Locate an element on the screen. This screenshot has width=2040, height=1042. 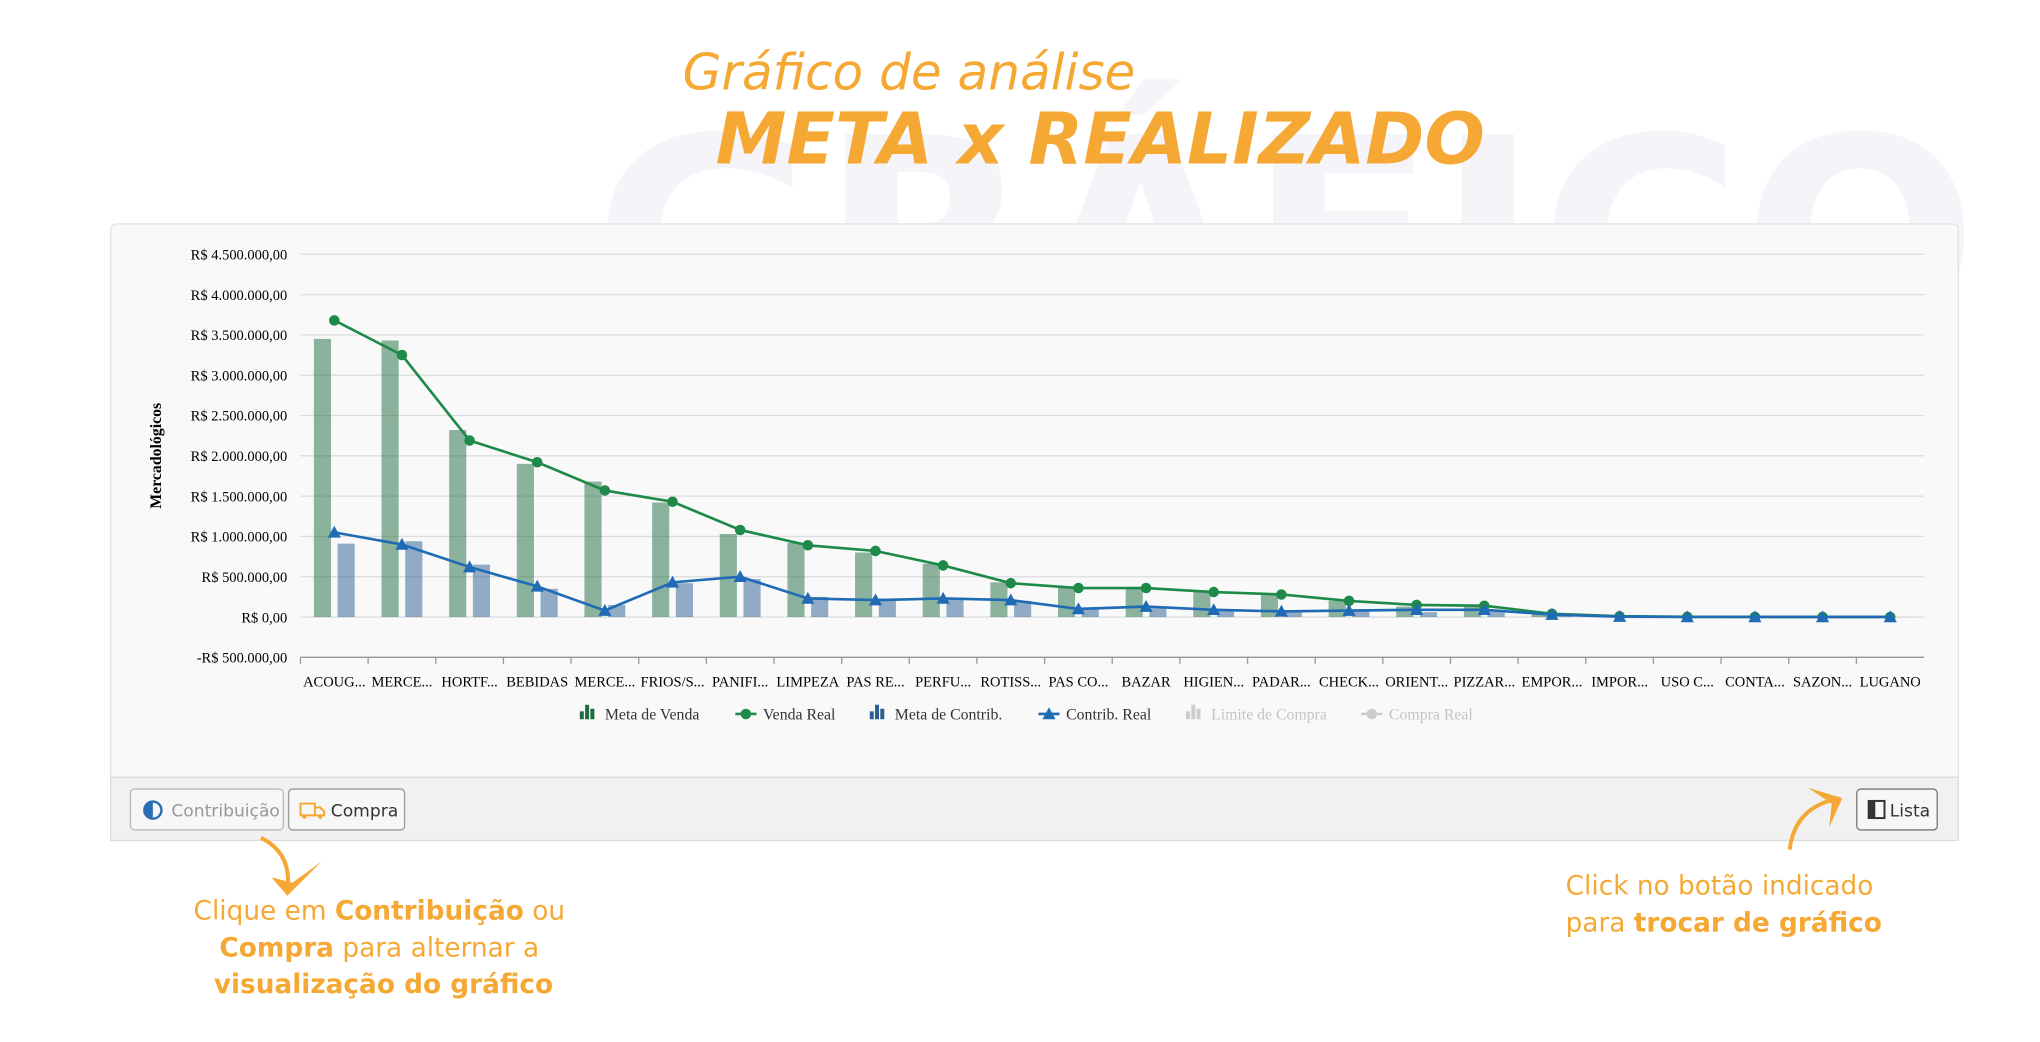
y-tick-label: R$ 0,00 is located at coordinates (264, 618).